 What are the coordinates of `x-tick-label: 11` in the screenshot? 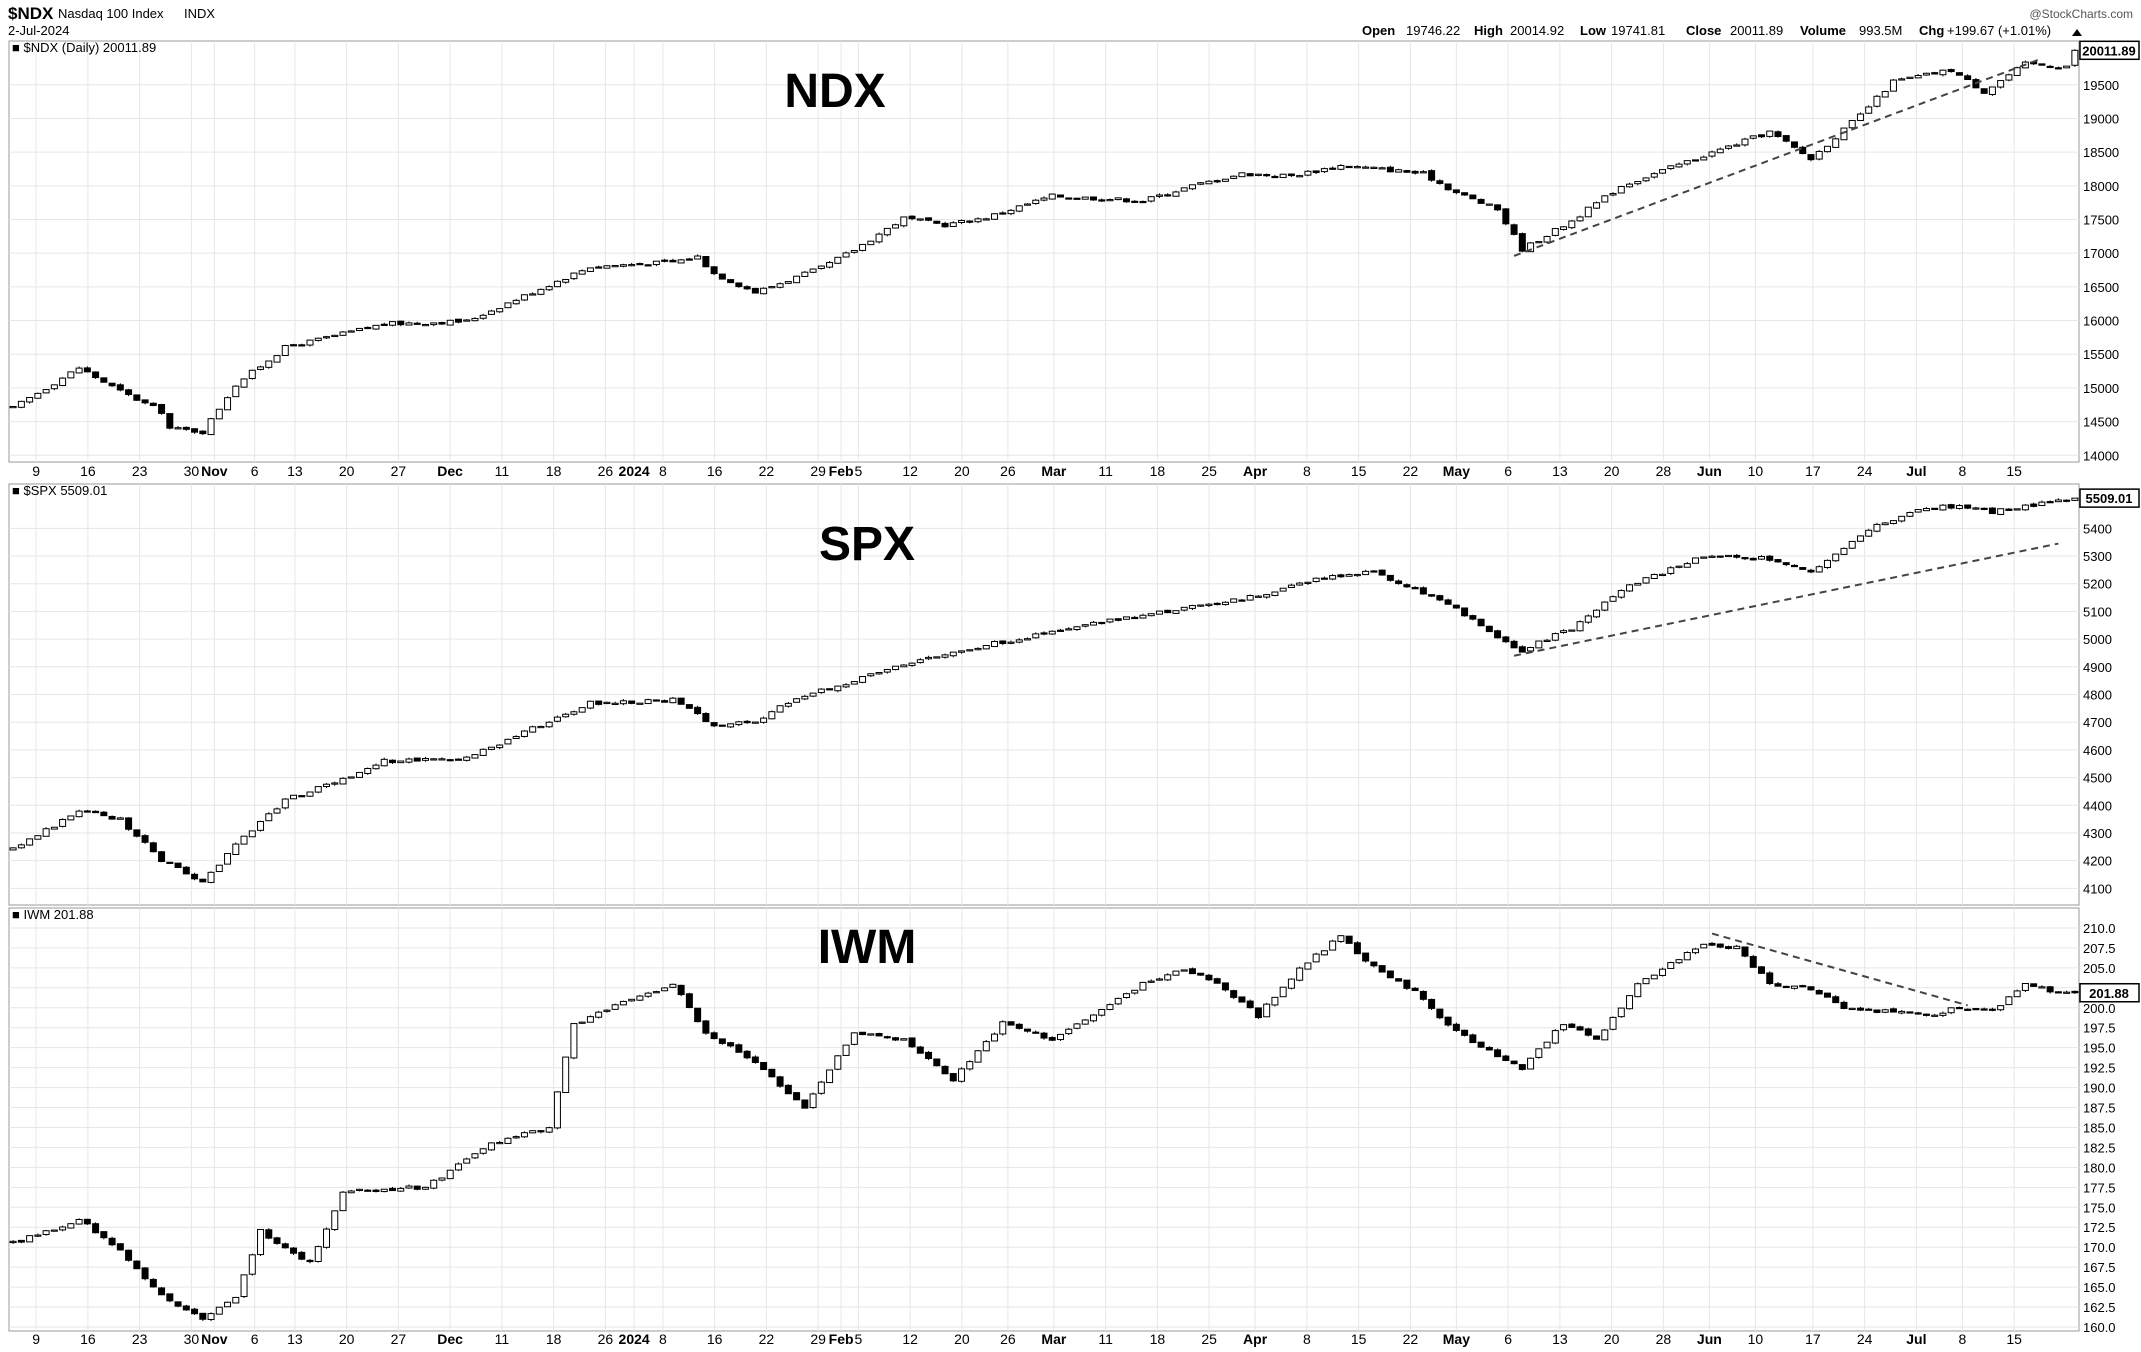 It's located at (1105, 1339).